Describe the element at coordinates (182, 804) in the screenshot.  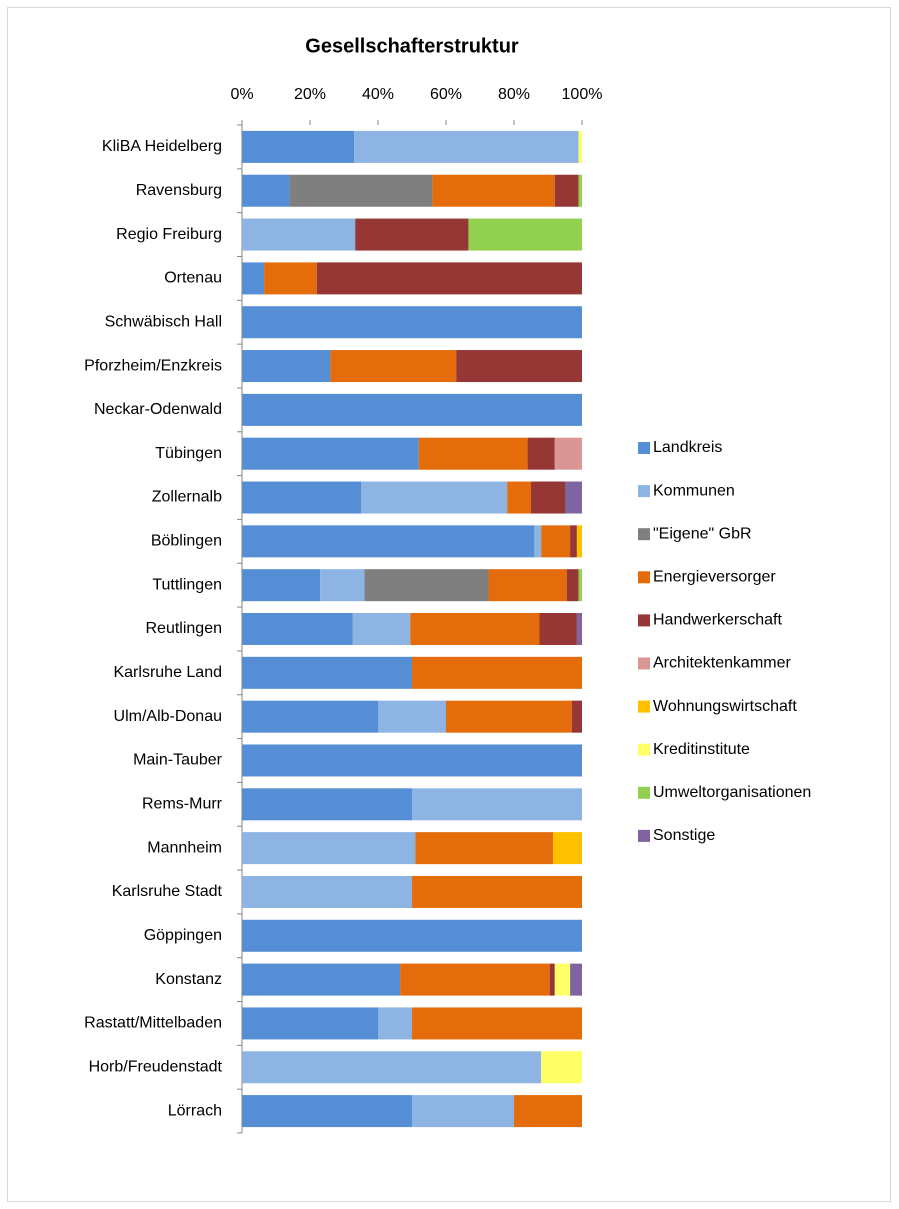
I see `y-tick-label: Rems-Murr` at that location.